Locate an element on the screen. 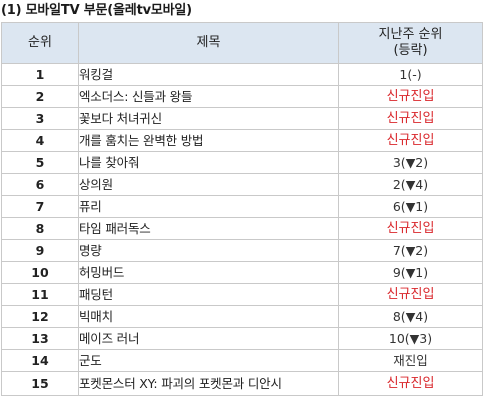 Image resolution: width=483 pixels, height=407 pixels. table-row: 1 워킹걸 1(-) is located at coordinates (242, 74).